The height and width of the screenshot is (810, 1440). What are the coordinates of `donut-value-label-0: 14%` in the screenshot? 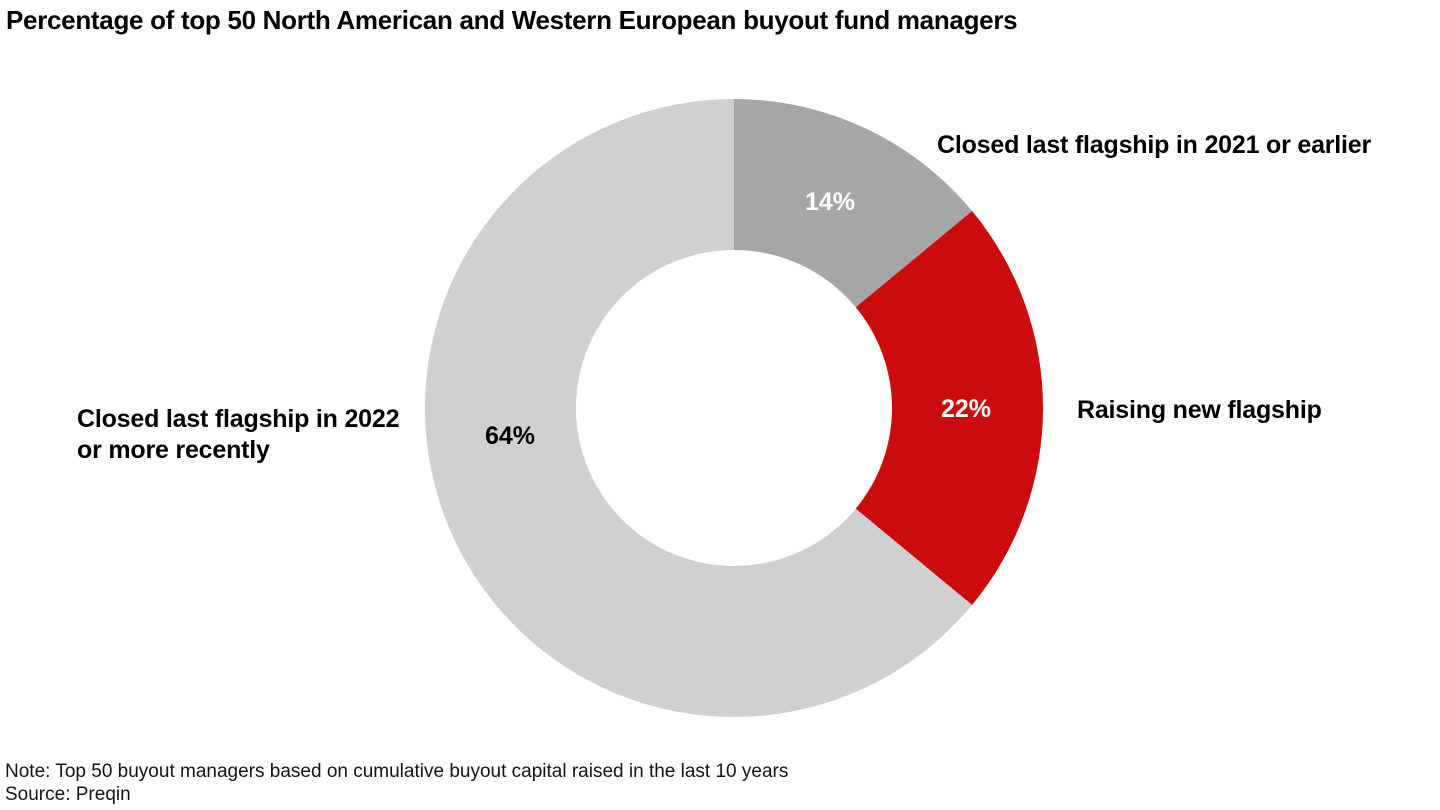 It's located at (830, 202).